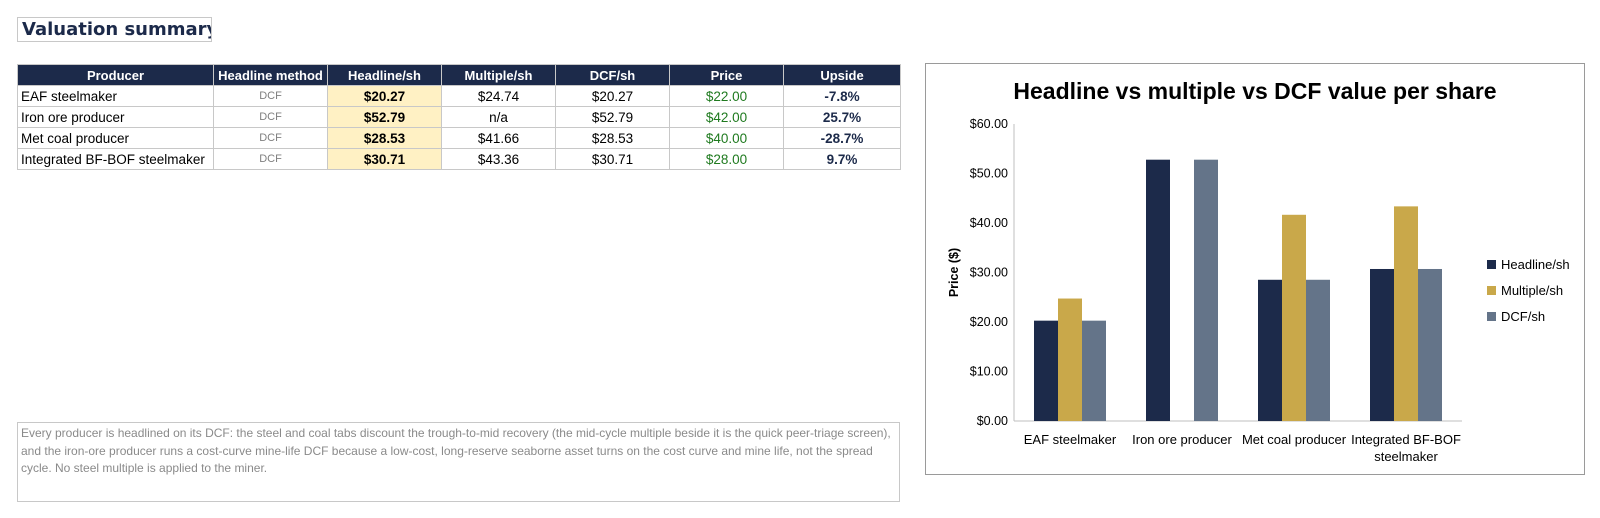  Describe the element at coordinates (498, 117) in the screenshot. I see `cell-multiple: n/a` at that location.